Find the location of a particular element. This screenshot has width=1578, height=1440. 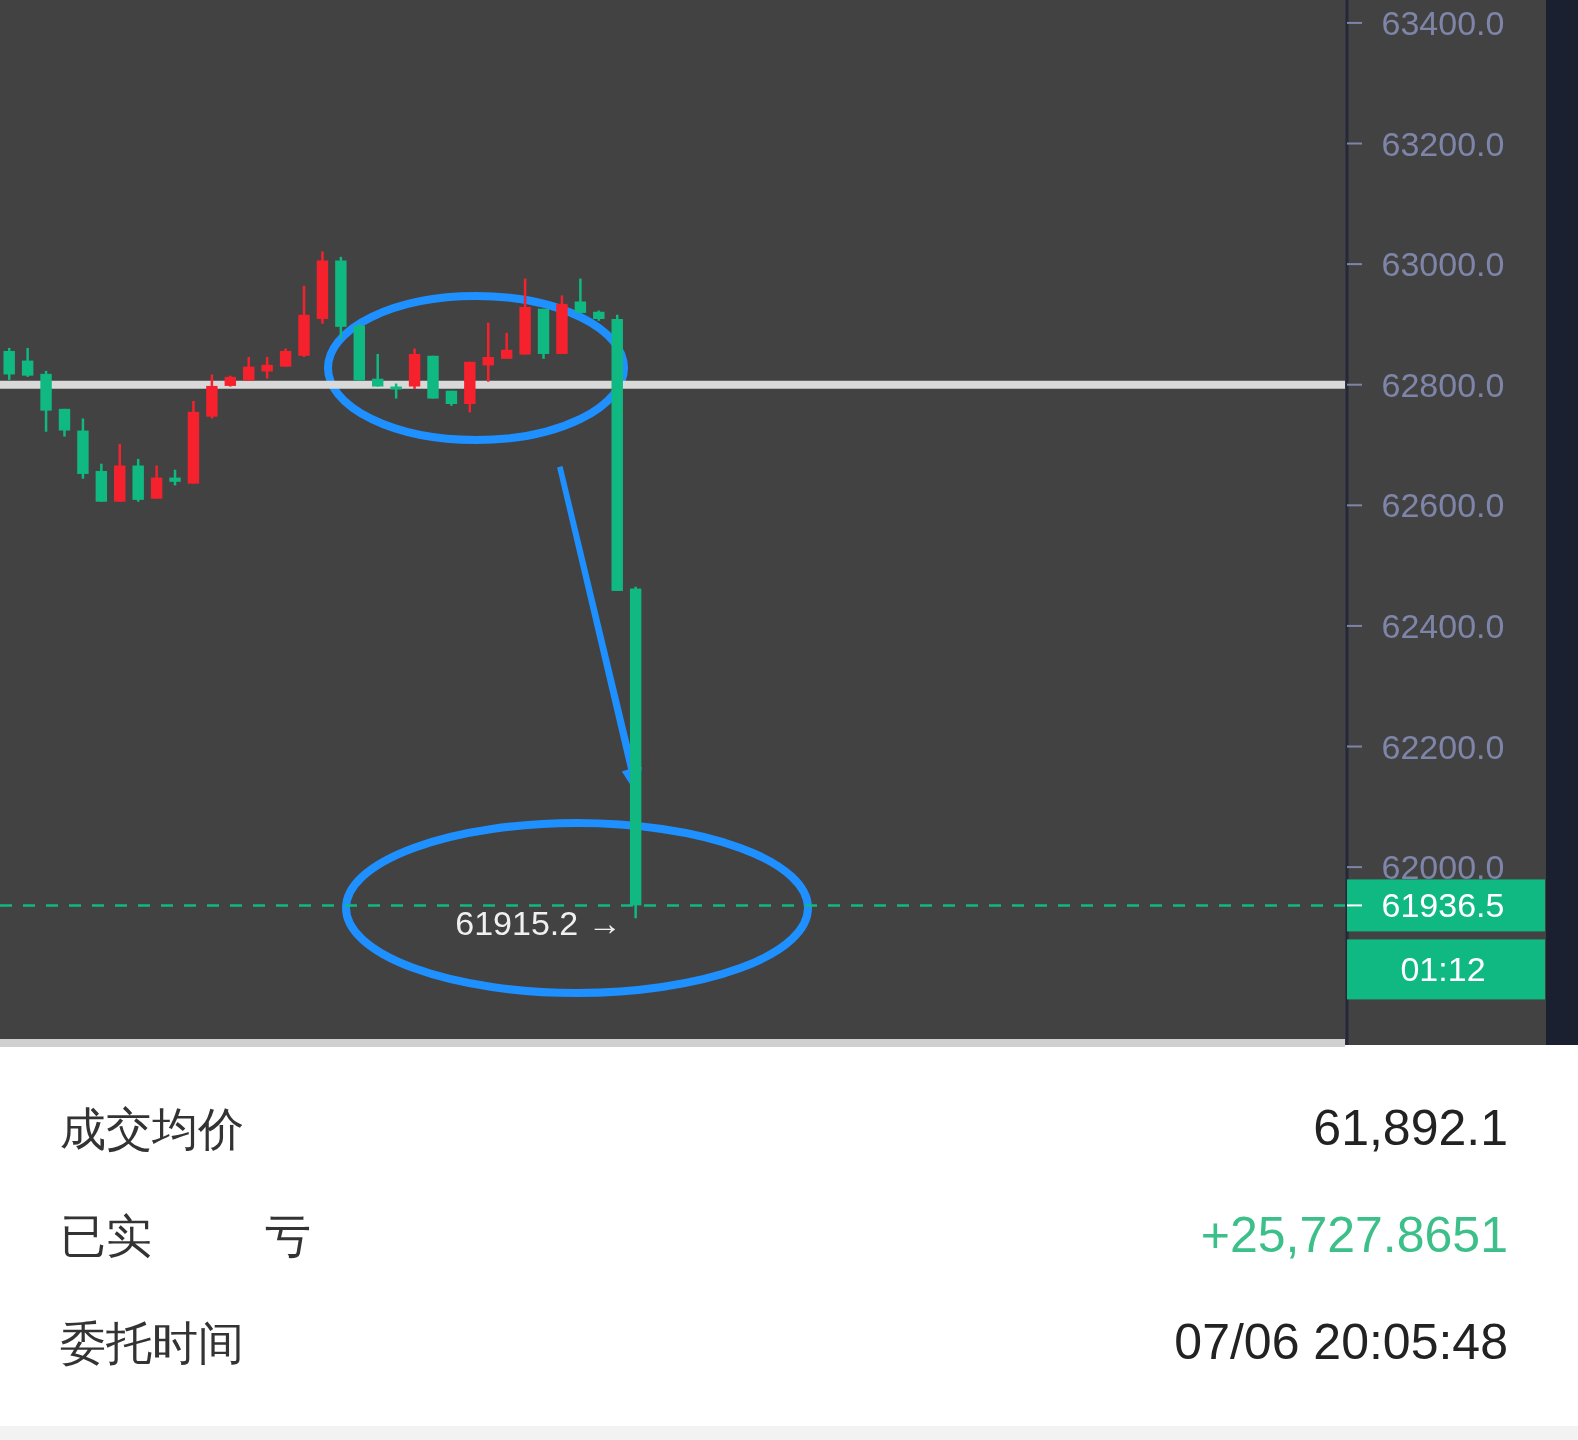

y-tick-label: 62800.0 is located at coordinates (1443, 384).